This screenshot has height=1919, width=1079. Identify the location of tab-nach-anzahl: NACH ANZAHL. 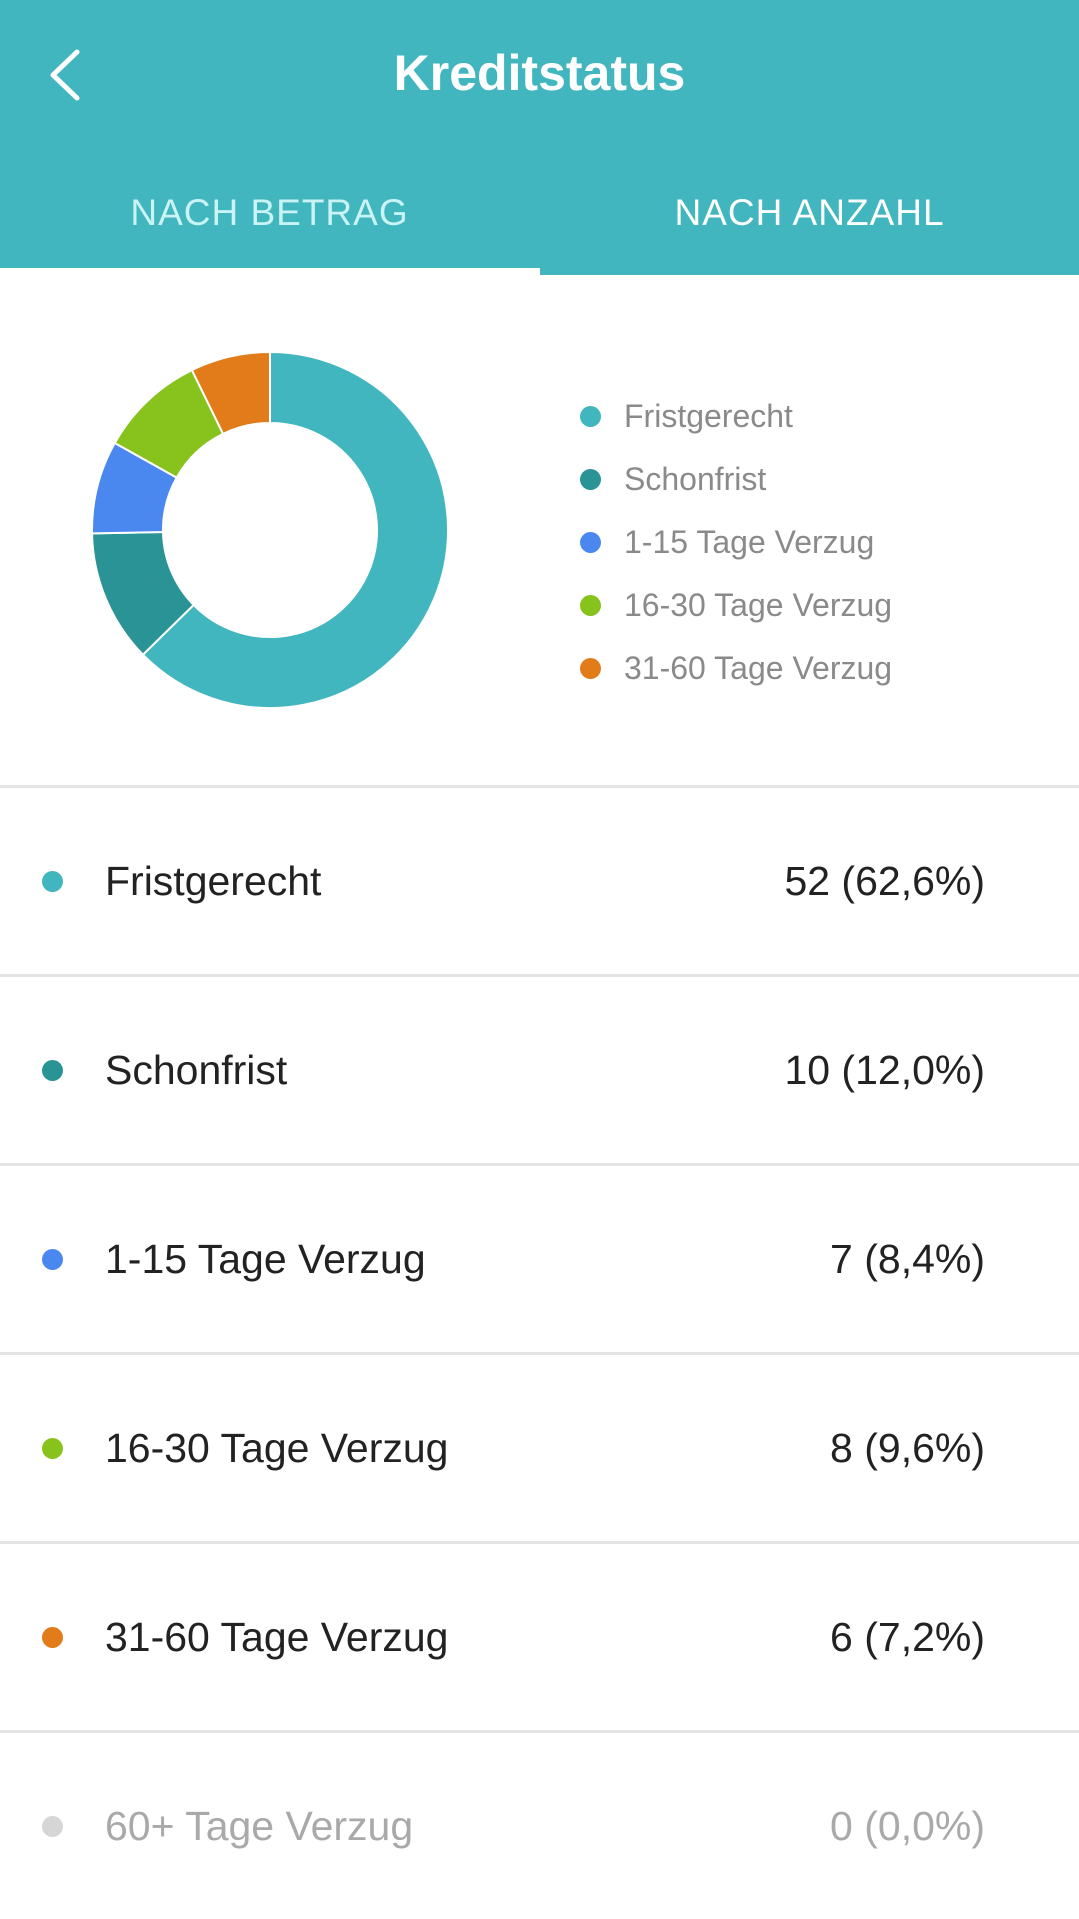
(809, 212).